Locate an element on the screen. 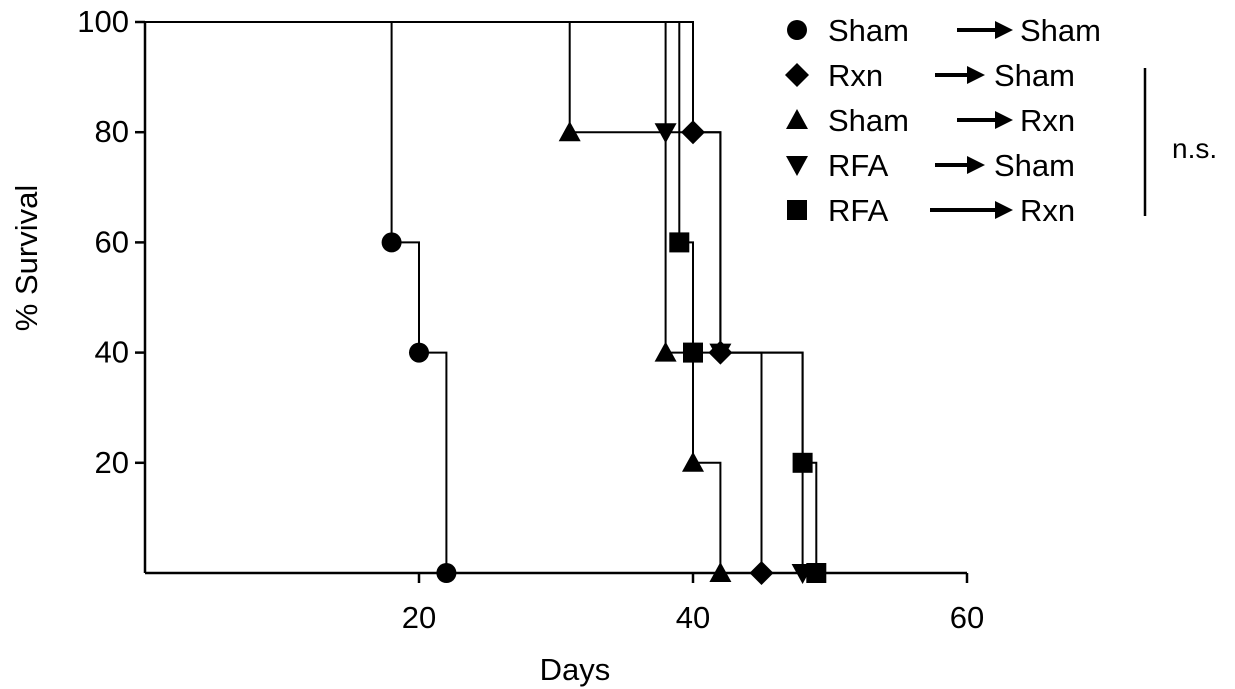  x-tick-label: 40 is located at coordinates (693, 617).